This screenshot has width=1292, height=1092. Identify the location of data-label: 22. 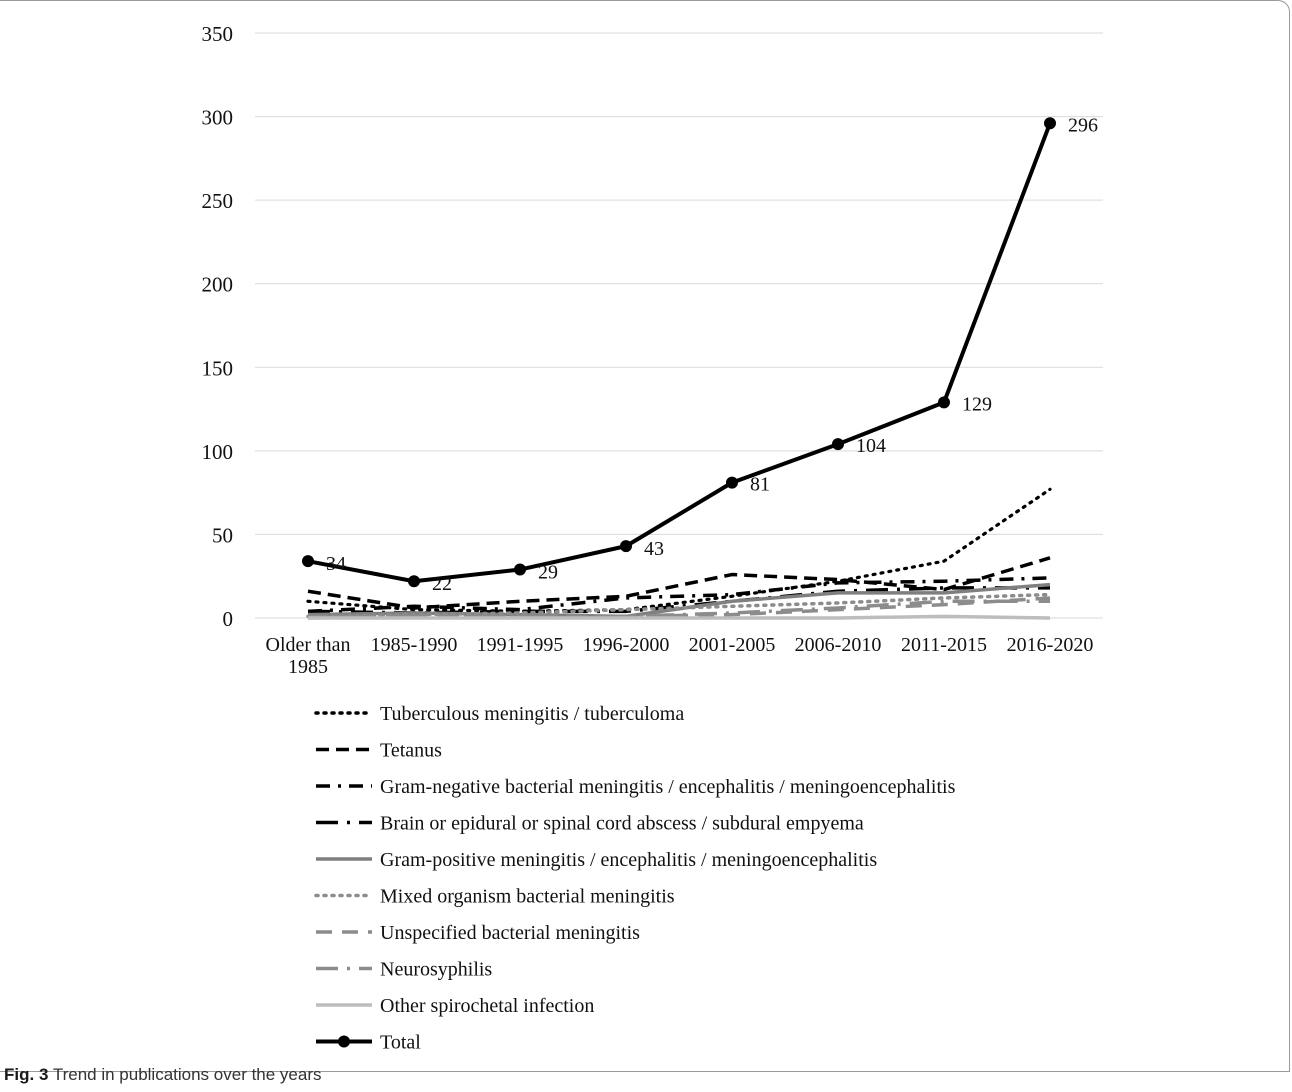
(442, 584).